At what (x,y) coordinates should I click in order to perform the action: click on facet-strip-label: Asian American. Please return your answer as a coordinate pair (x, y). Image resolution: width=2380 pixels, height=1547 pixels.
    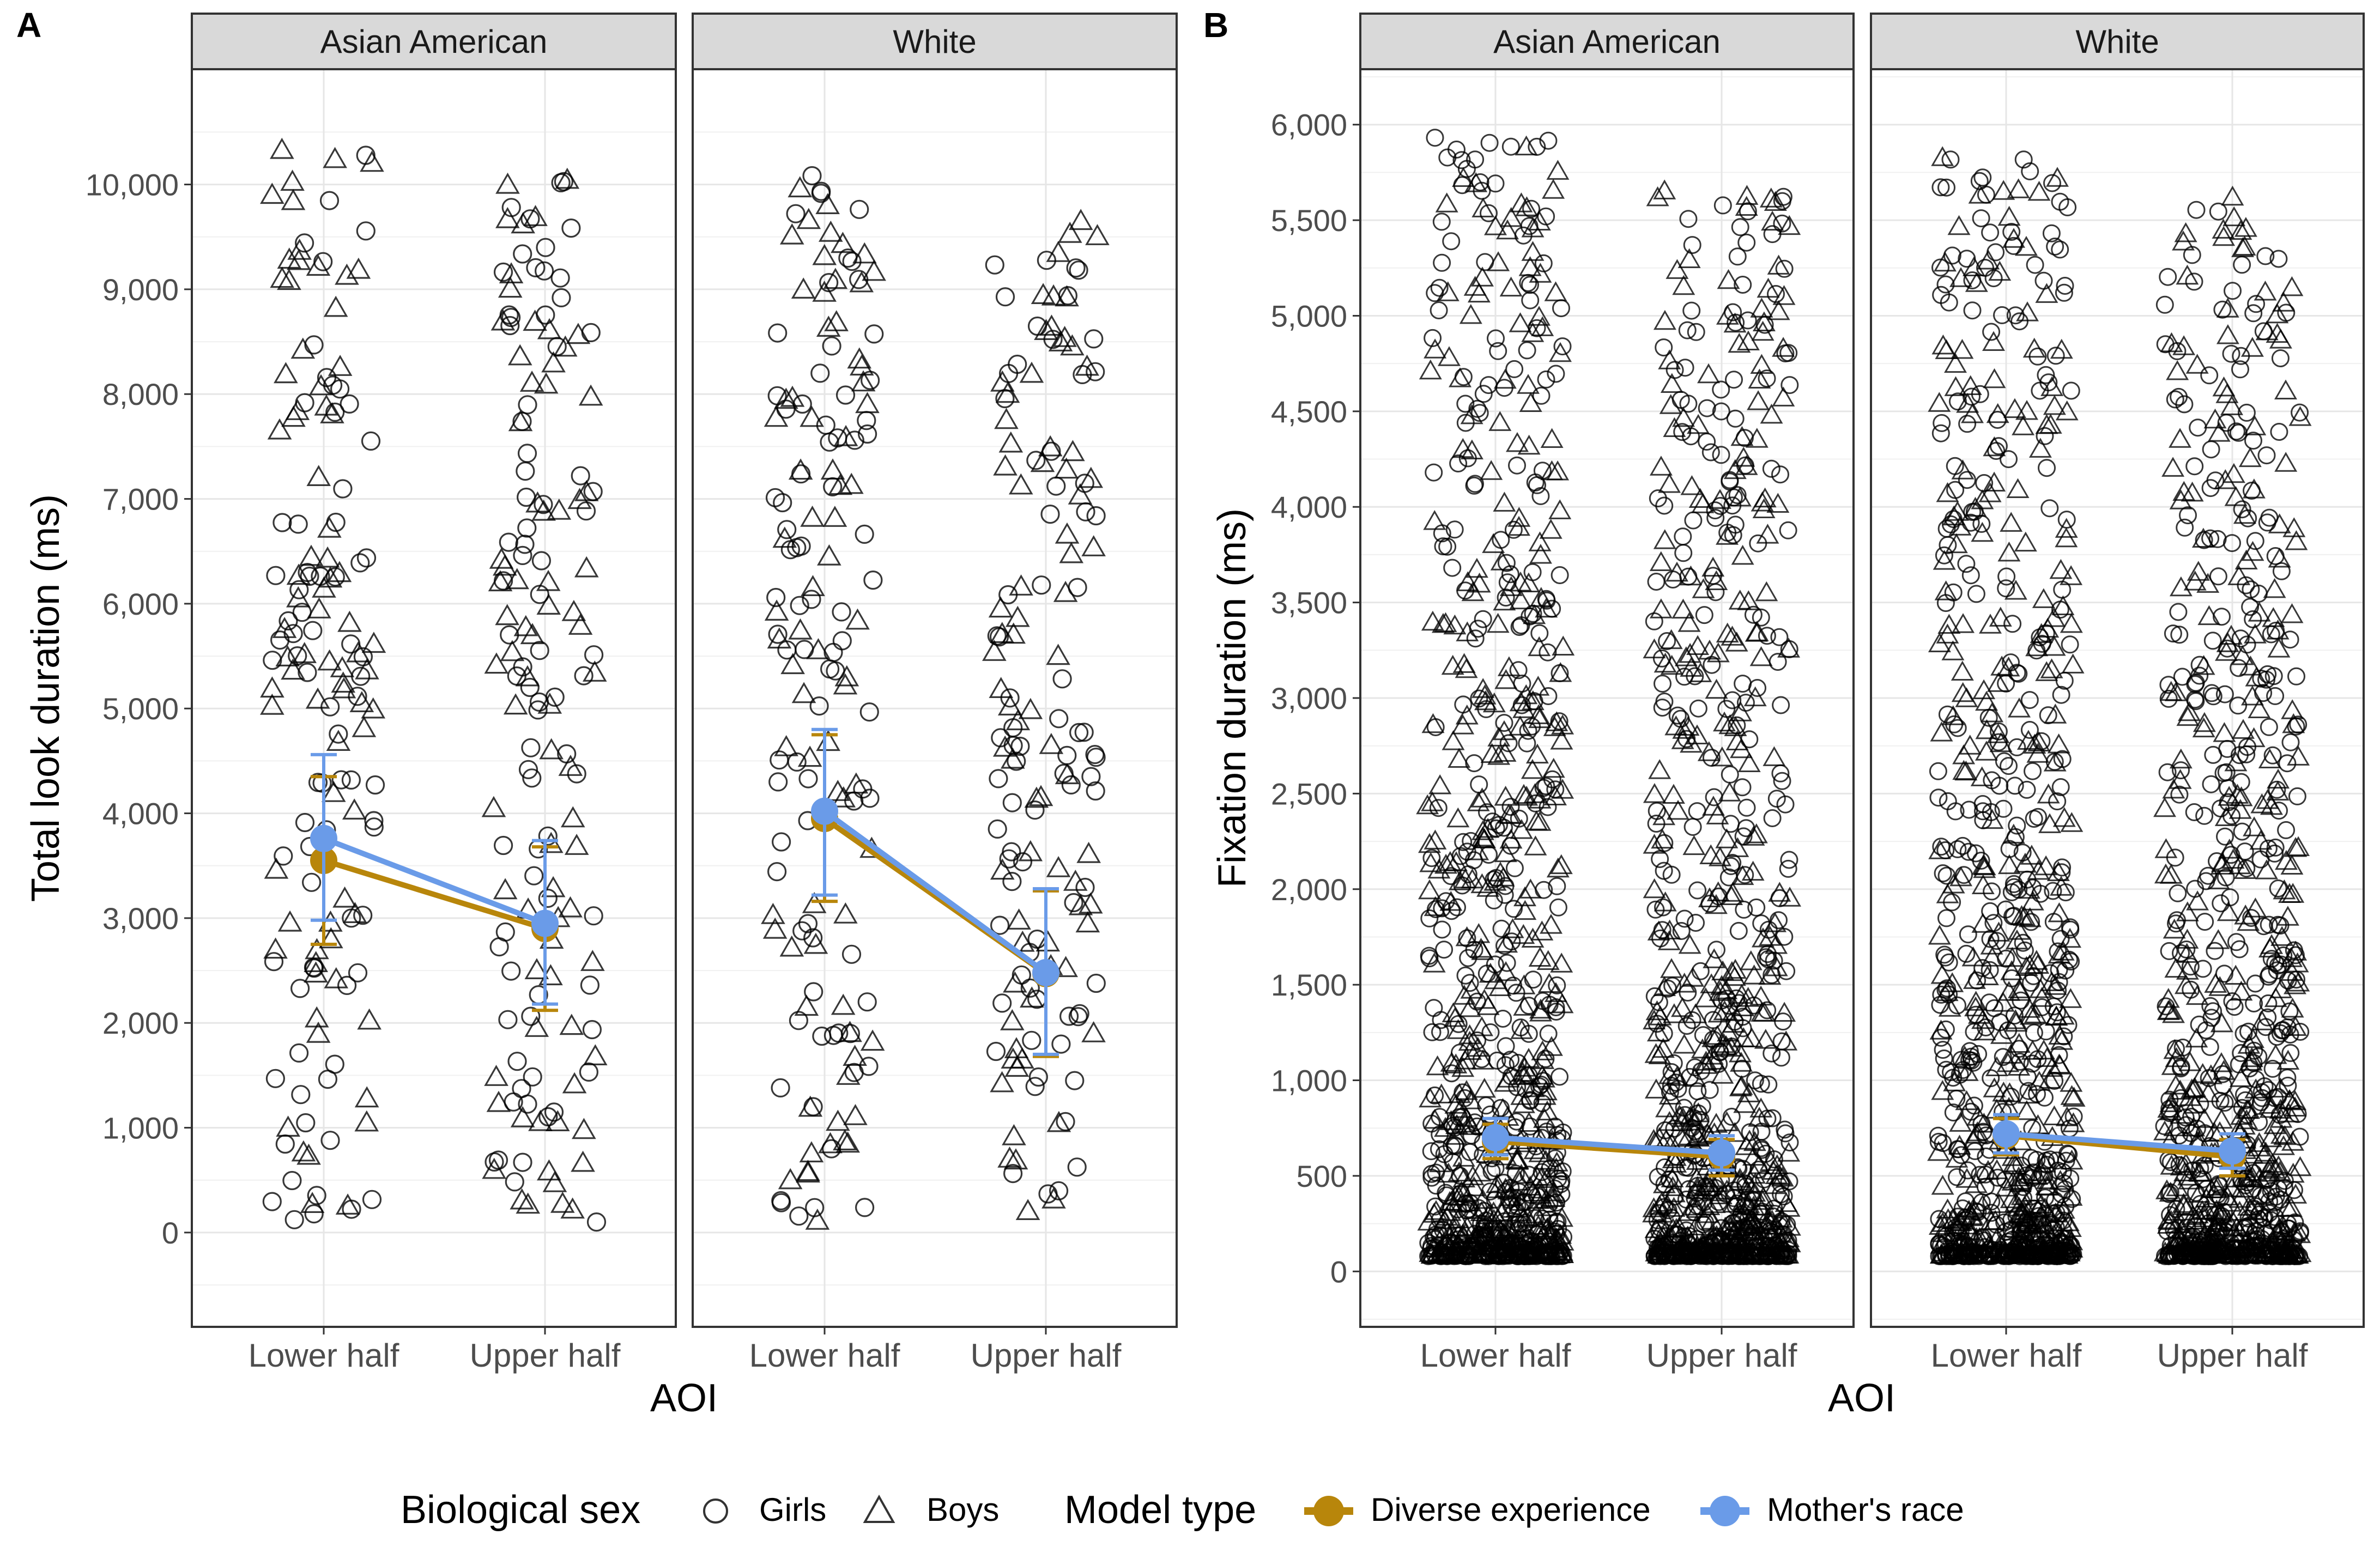
    Looking at the image, I should click on (1607, 41).